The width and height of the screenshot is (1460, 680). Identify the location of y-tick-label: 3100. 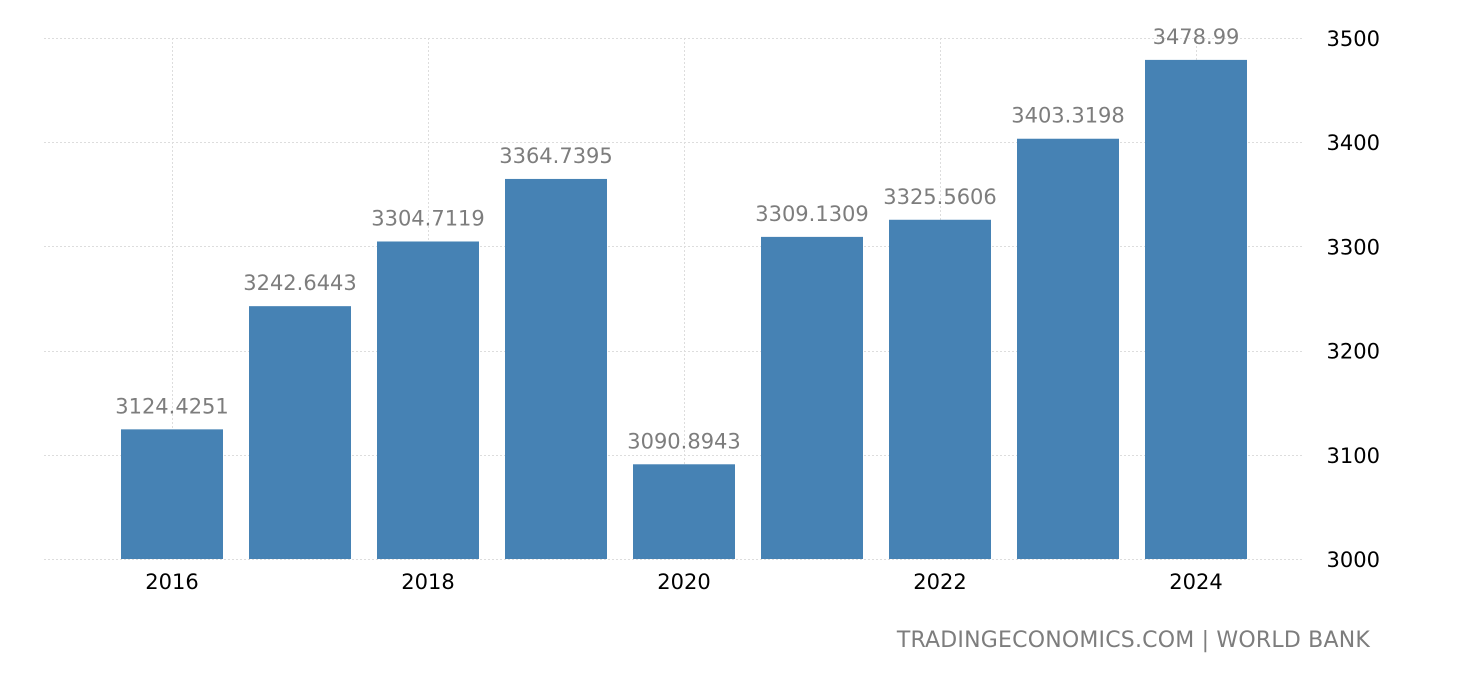
(1353, 456).